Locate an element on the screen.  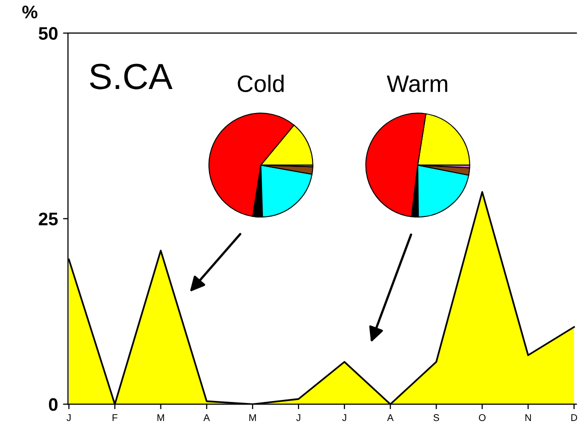
x-tick-label: F is located at coordinates (115, 417).